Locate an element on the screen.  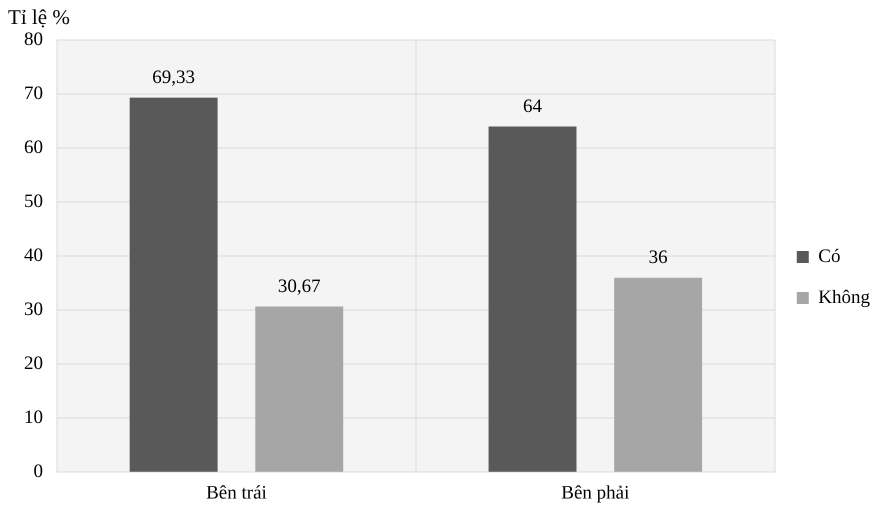
data-label: 36 is located at coordinates (658, 257).